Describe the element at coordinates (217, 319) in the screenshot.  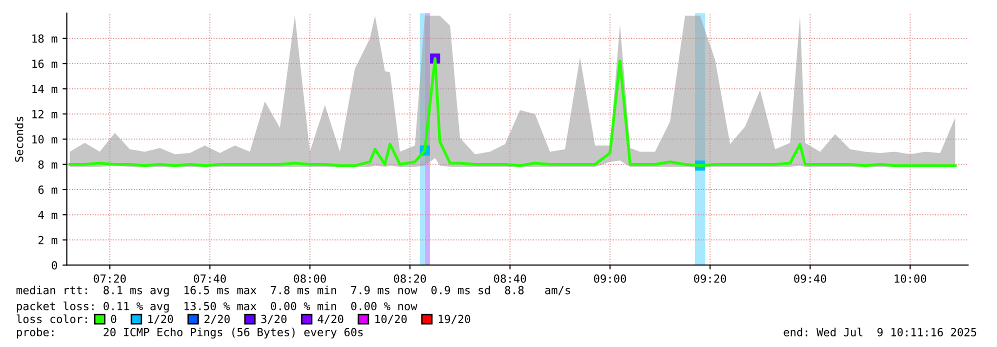
I see `legend-label: 2/20` at that location.